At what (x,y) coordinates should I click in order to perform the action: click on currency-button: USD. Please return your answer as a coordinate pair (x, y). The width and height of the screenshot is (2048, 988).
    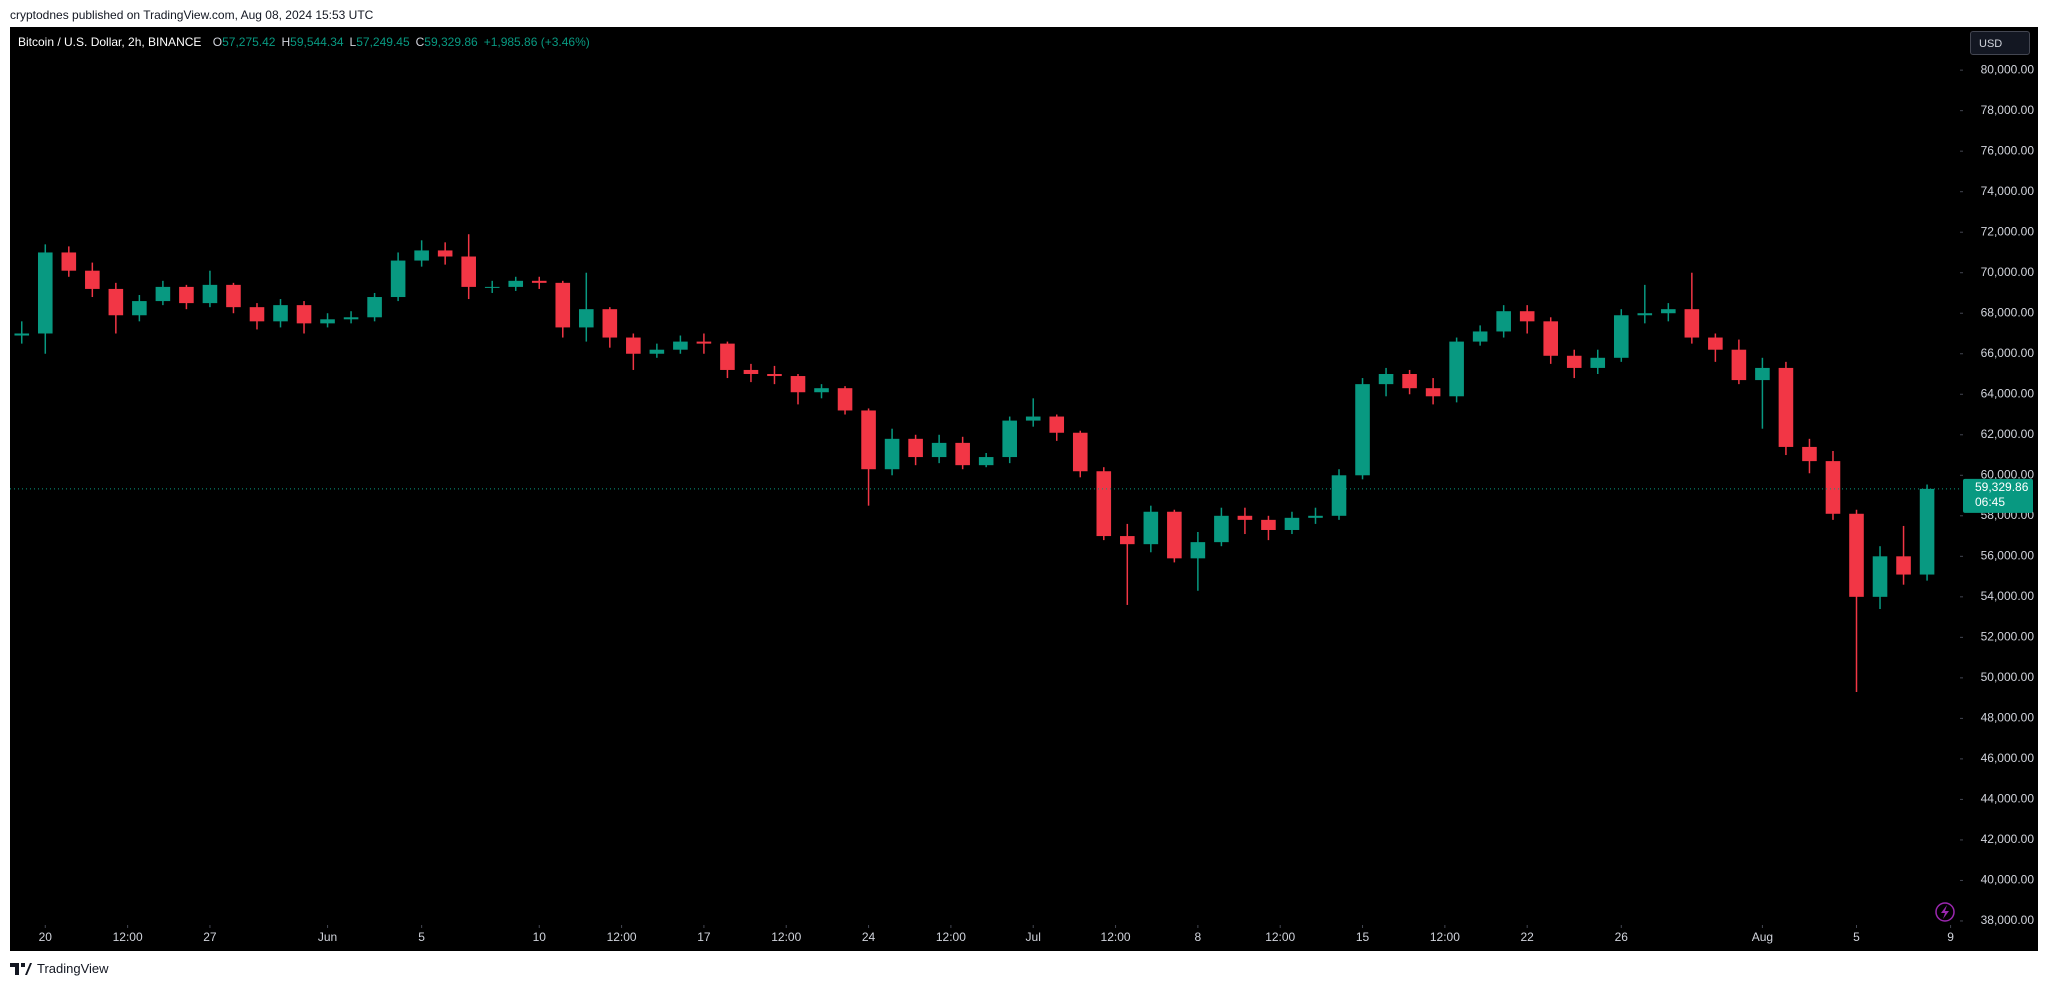
    Looking at the image, I should click on (2000, 43).